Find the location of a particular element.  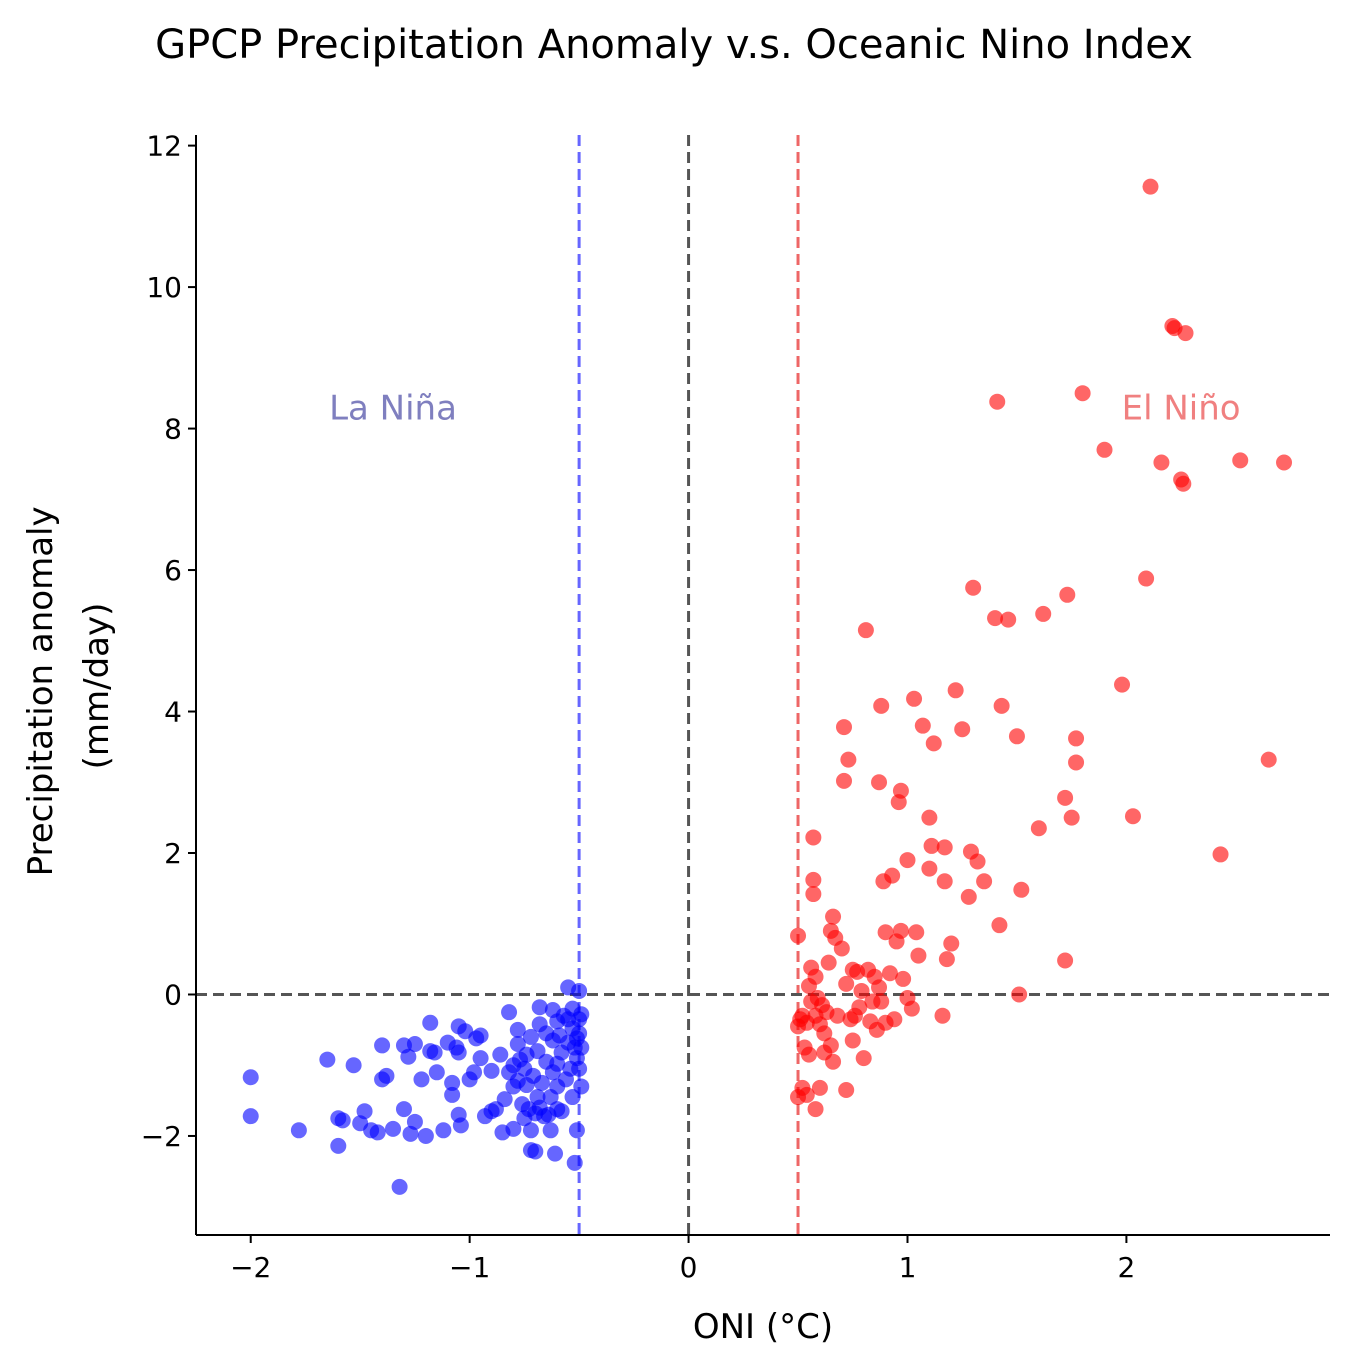

y-tick-label: 2 is located at coordinates (173, 853).